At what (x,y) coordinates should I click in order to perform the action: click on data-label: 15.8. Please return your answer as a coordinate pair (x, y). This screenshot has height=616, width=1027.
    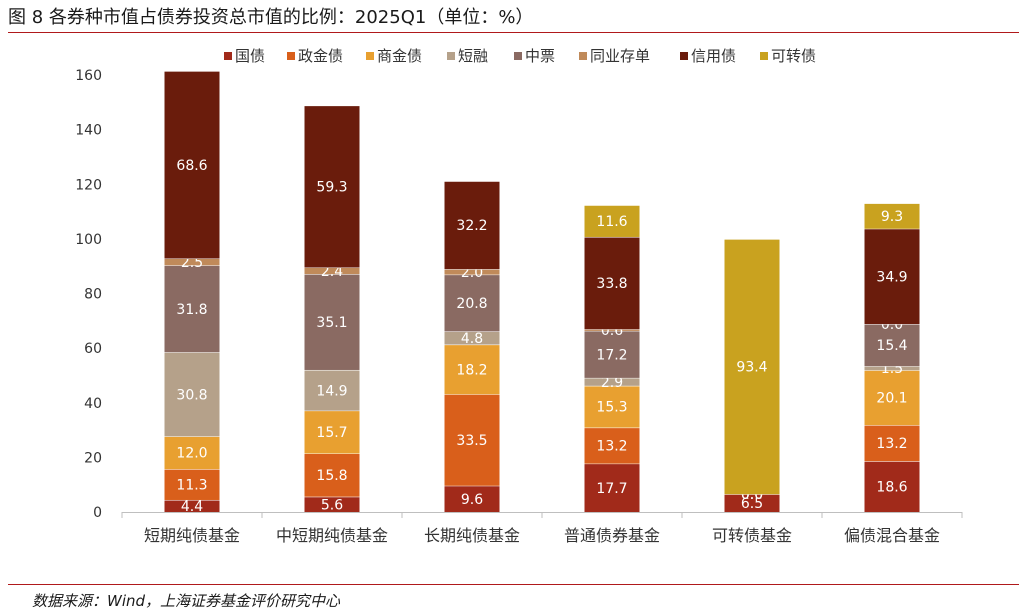
    Looking at the image, I should click on (331, 476).